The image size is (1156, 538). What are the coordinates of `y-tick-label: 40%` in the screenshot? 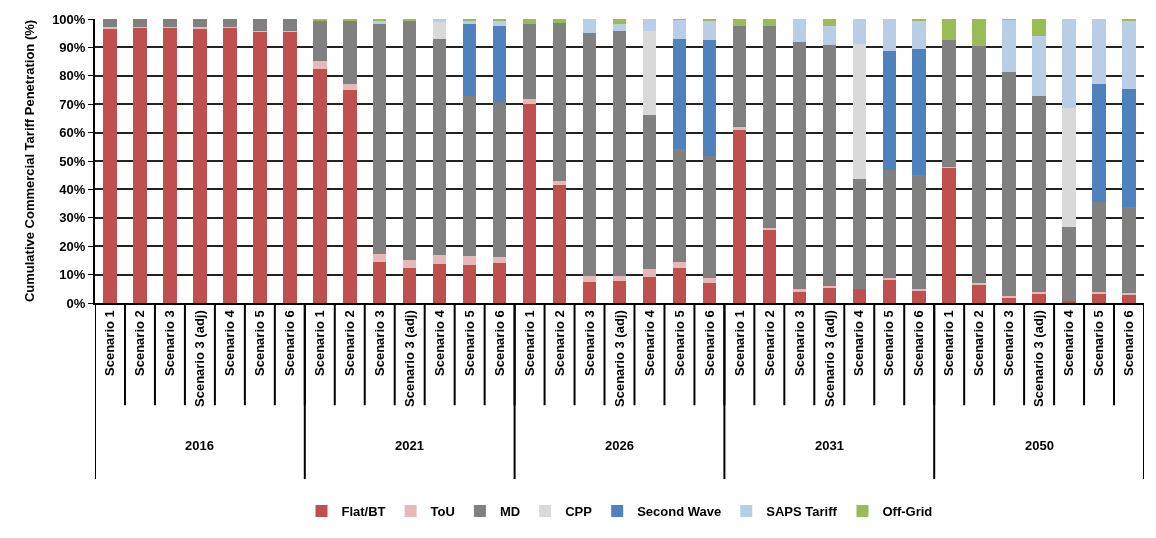 It's located at (72, 189).